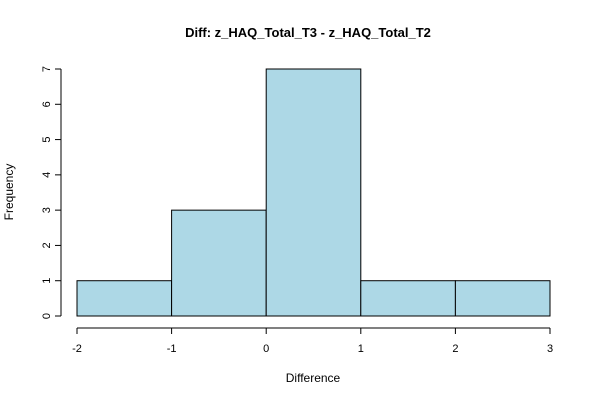  What do you see at coordinates (312, 341) in the screenshot?
I see `x-axis: -2 -1 0 1 2 3` at bounding box center [312, 341].